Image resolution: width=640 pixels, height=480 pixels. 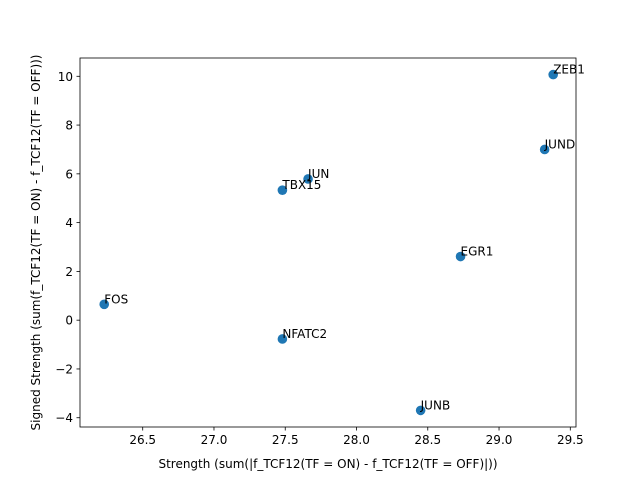 What do you see at coordinates (356, 440) in the screenshot?
I see `x-tick-label: 28.0` at bounding box center [356, 440].